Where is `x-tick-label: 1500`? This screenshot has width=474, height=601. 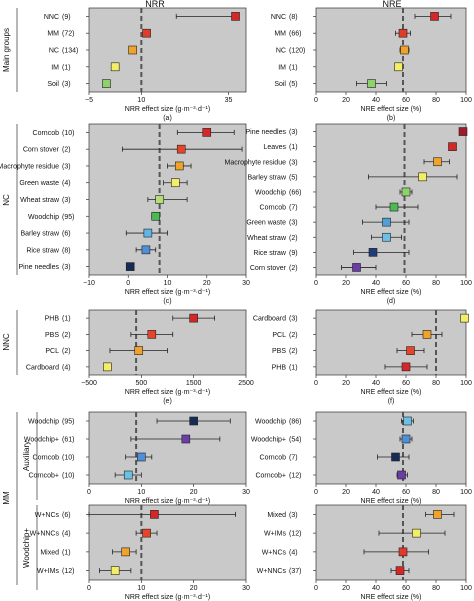 x-tick-label: 1500 is located at coordinates (194, 383).